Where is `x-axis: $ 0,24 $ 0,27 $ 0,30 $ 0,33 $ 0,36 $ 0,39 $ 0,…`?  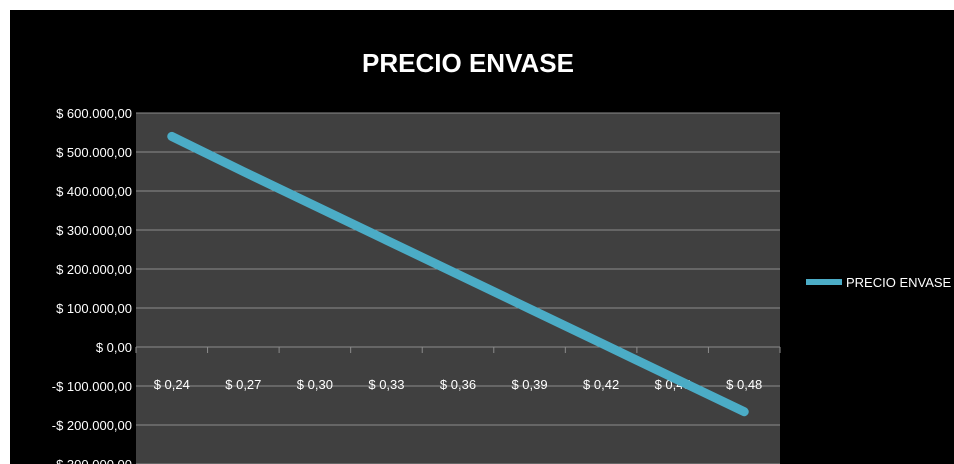 x-axis: $ 0,24 $ 0,27 $ 0,30 $ 0,33 $ 0,36 $ 0,39 $ 0,… is located at coordinates (458, 369).